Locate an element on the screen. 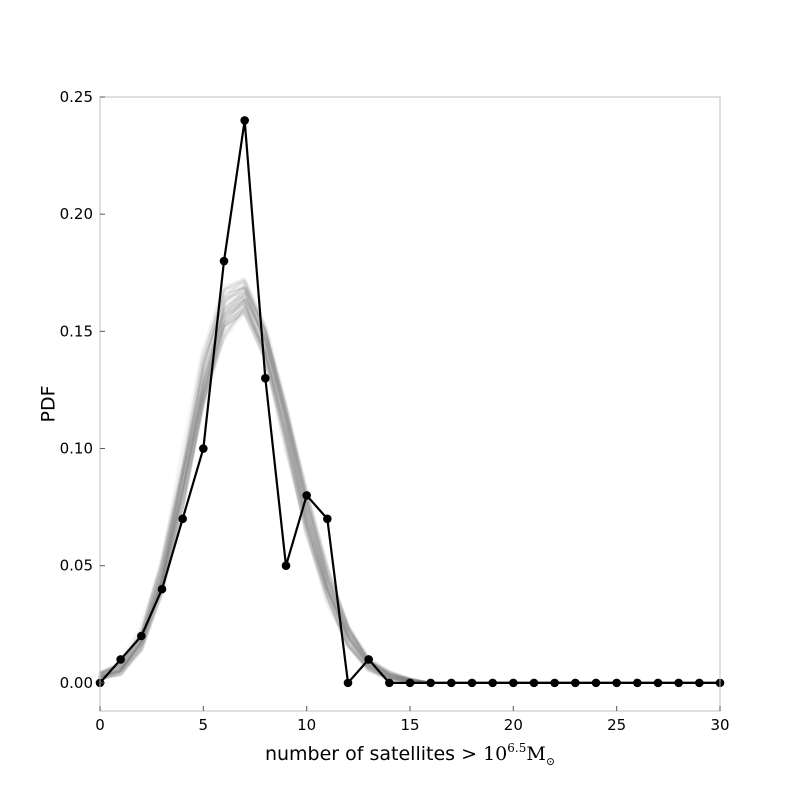 This screenshot has width=800, height=805. x-axis-label-unit: M is located at coordinates (535, 754).